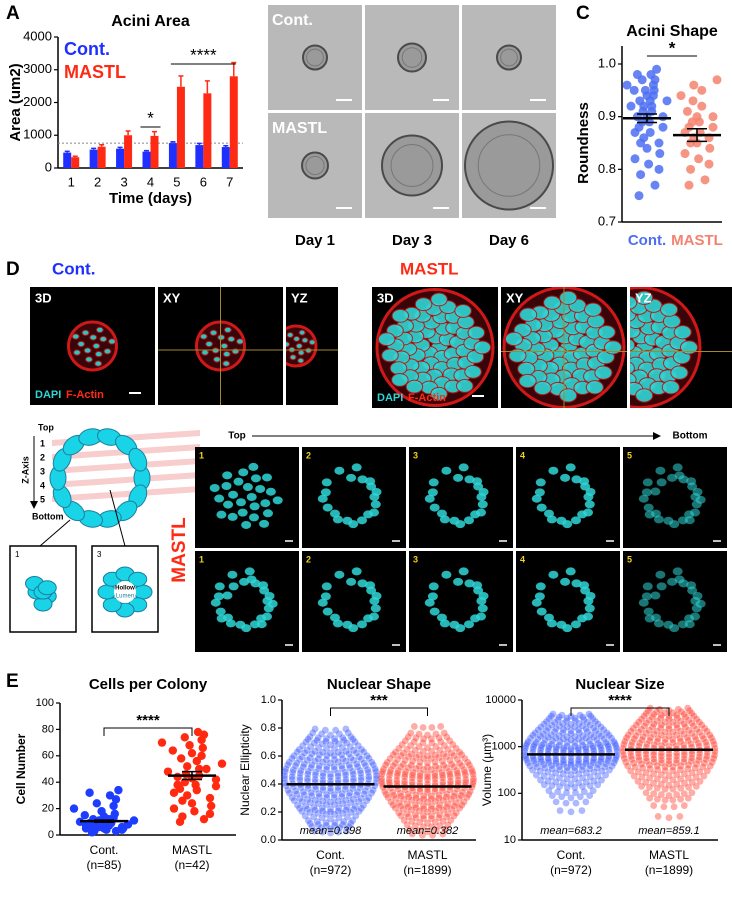 Image resolution: width=732 pixels, height=904 pixels. I want to click on label: MASTL, so click(299, 128).